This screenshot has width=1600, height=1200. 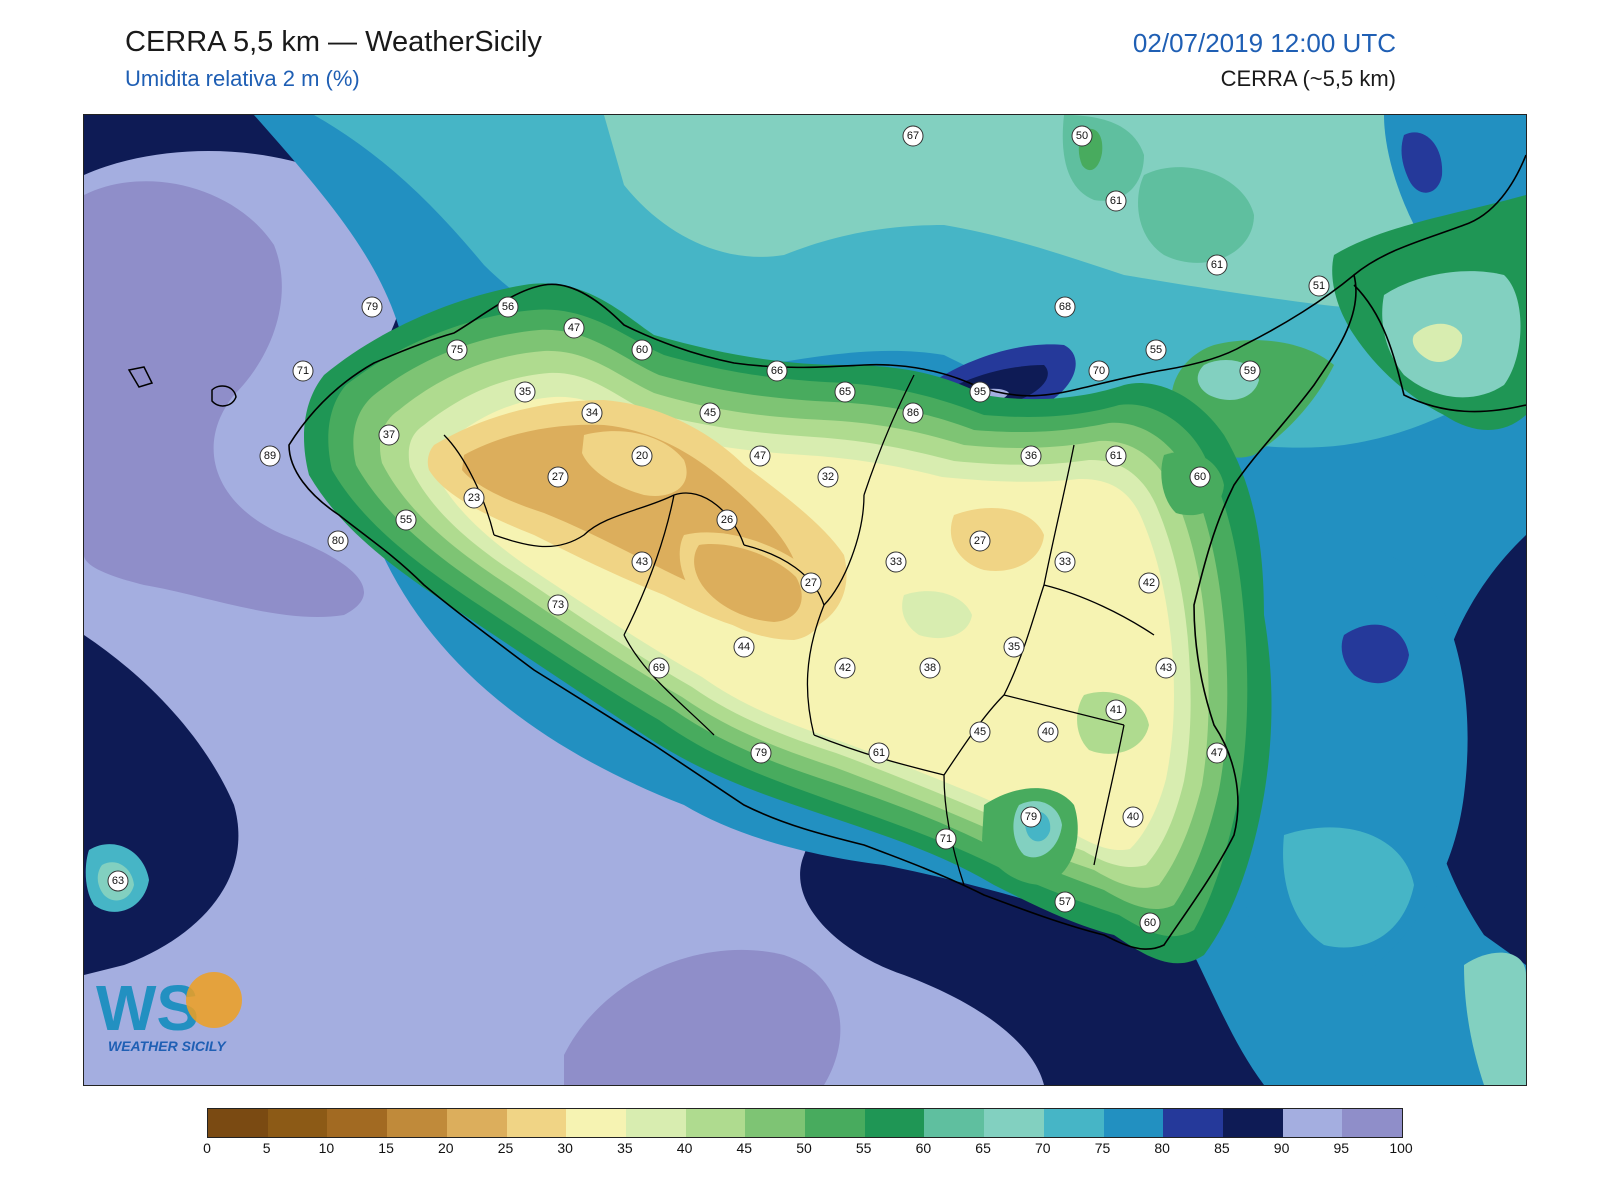 I want to click on station-marker: 51, so click(x=1319, y=286).